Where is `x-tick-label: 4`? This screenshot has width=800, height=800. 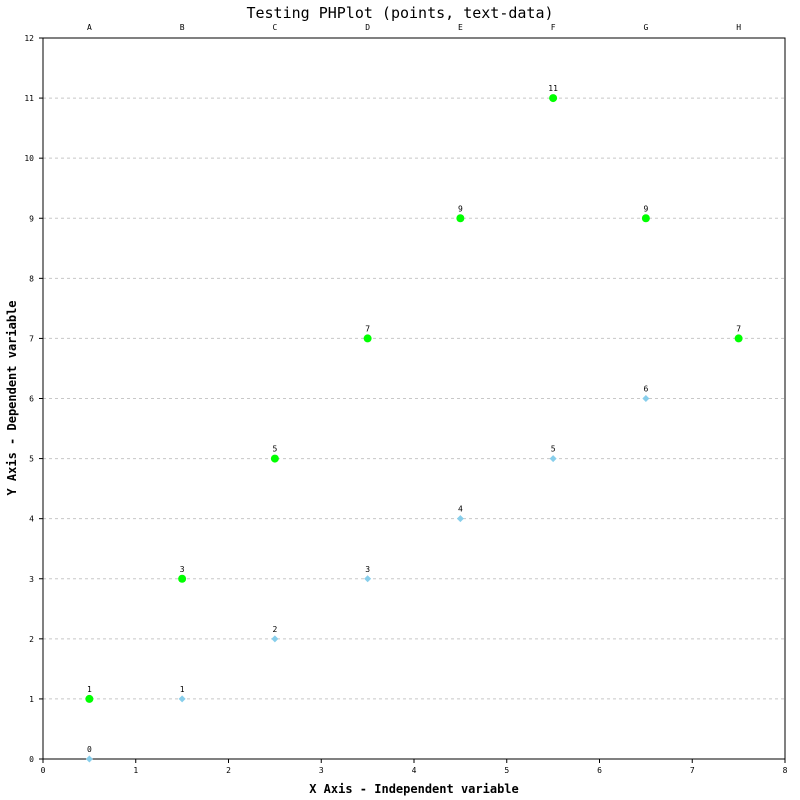 x-tick-label: 4 is located at coordinates (414, 770).